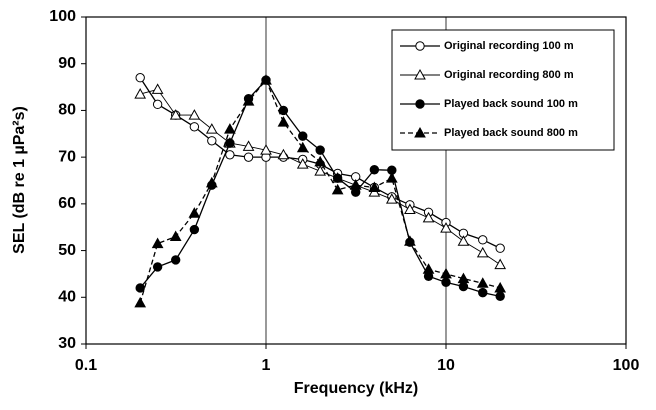 The width and height of the screenshot is (656, 410). What do you see at coordinates (67, 297) in the screenshot?
I see `y-tick-label: 40` at bounding box center [67, 297].